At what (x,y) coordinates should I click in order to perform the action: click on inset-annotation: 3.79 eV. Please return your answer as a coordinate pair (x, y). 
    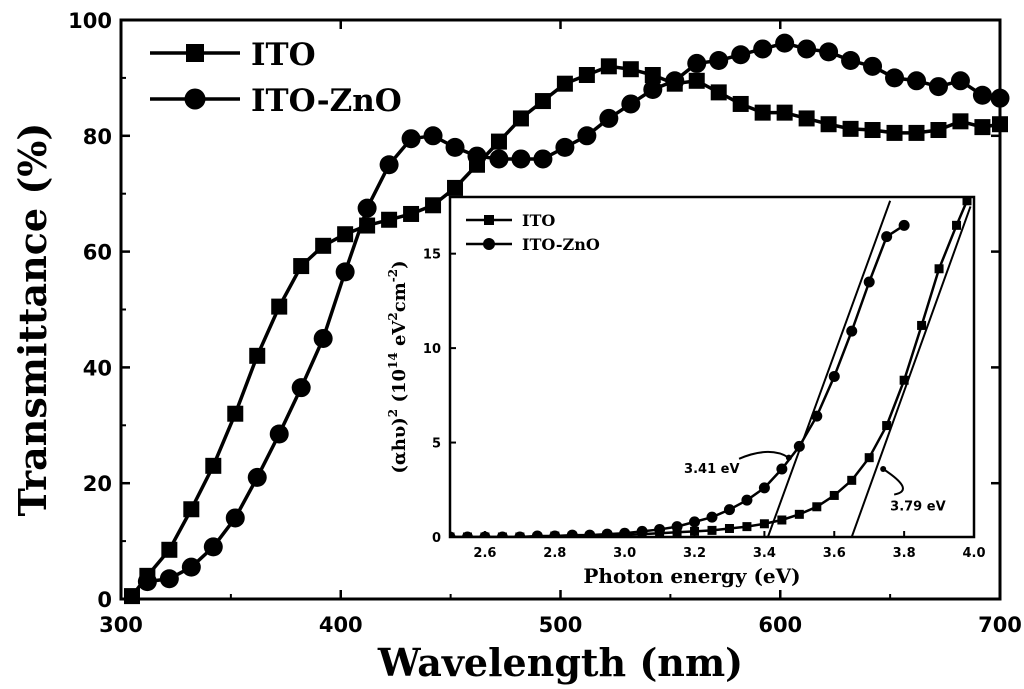
    Looking at the image, I should click on (917, 507).